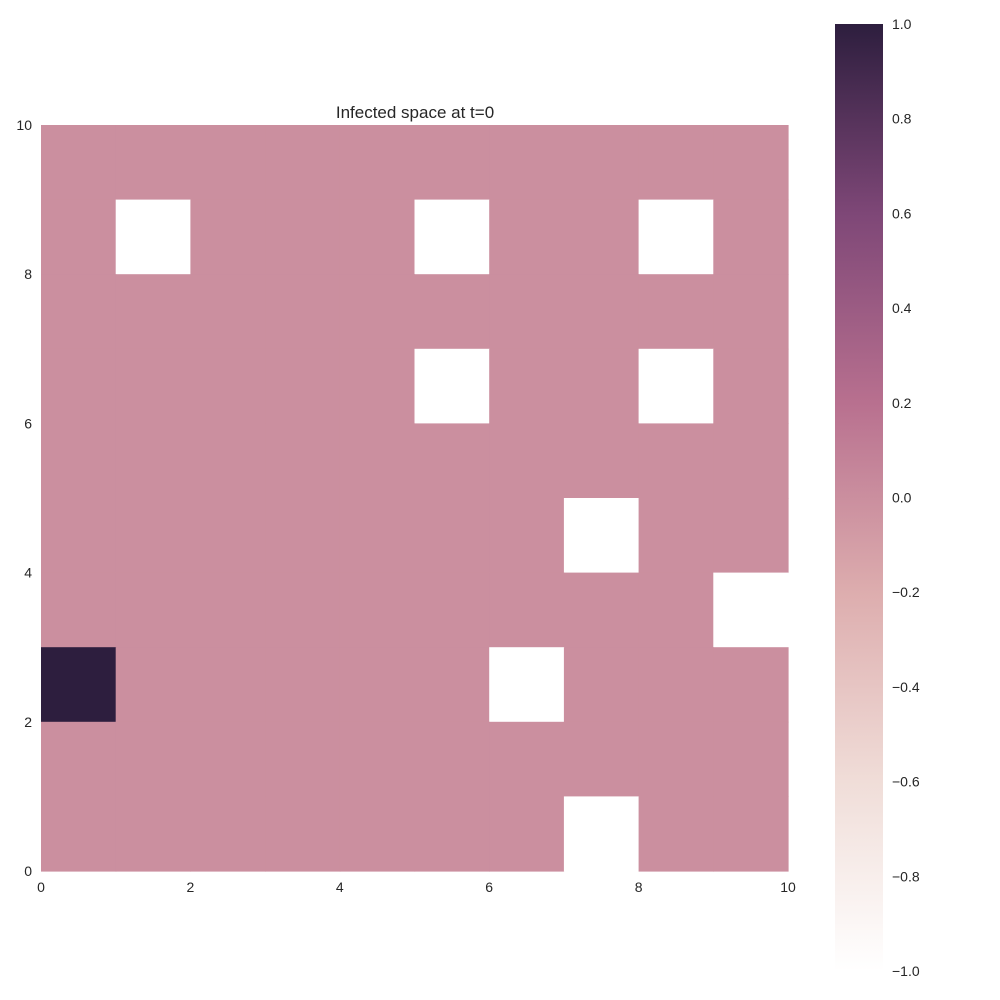 This screenshot has height=1000, width=1000. Describe the element at coordinates (902, 498) in the screenshot. I see `colorbar-tick-label: 0.0` at that location.